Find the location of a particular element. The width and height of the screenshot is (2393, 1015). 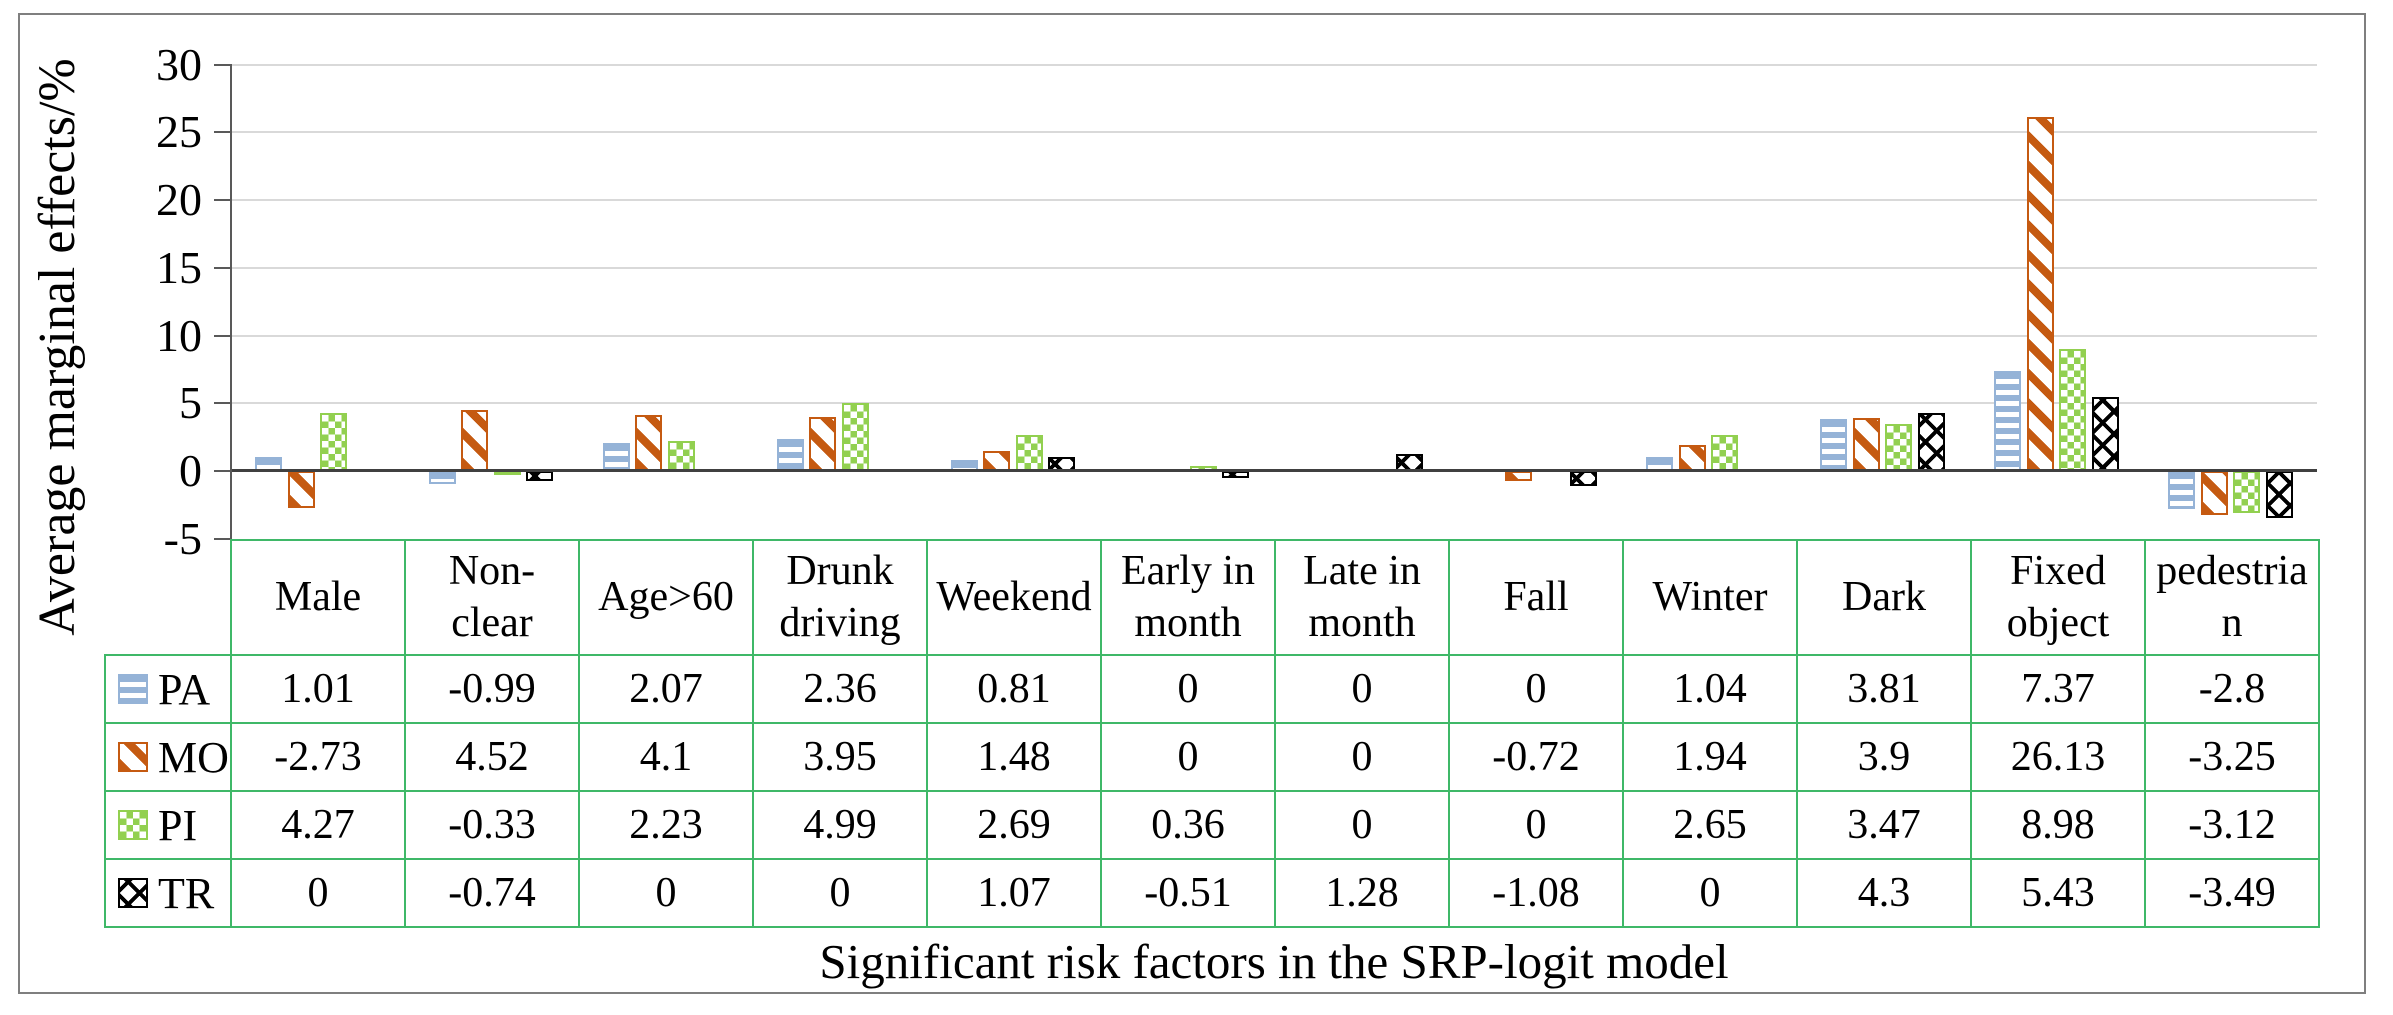

cell-pa-weekend: 0.81 is located at coordinates (1014, 689).